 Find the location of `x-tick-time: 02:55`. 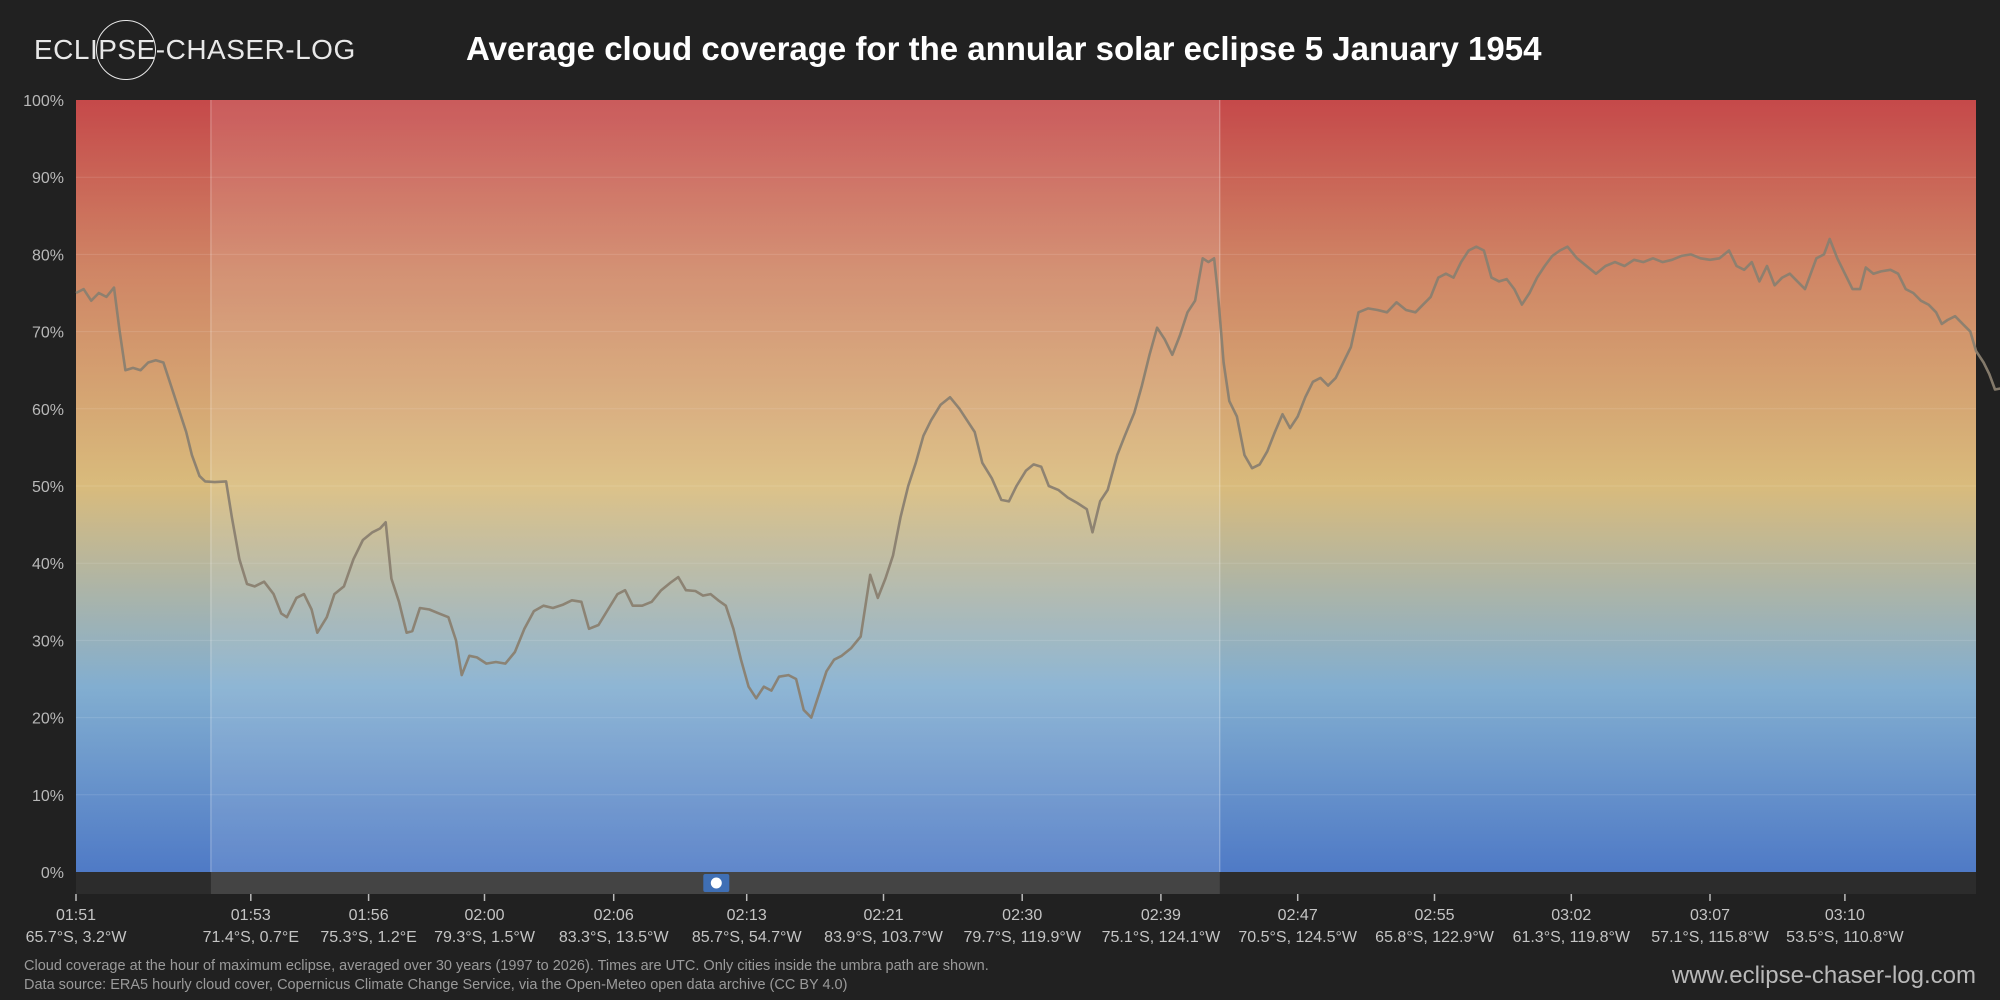

x-tick-time: 02:55 is located at coordinates (1434, 915).